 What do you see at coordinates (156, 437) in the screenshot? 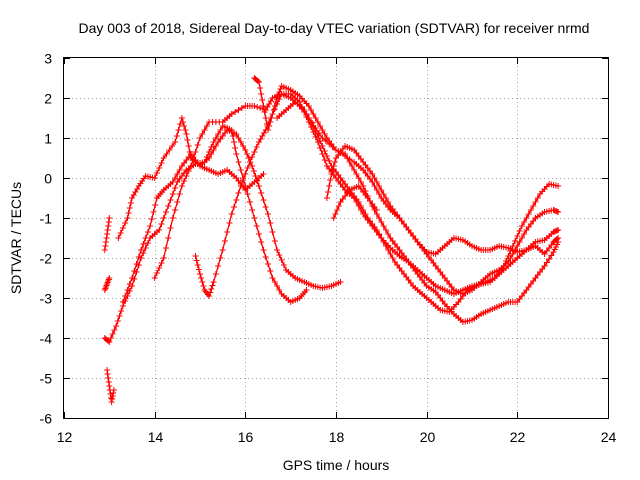
I see `x-tick-label: 14` at bounding box center [156, 437].